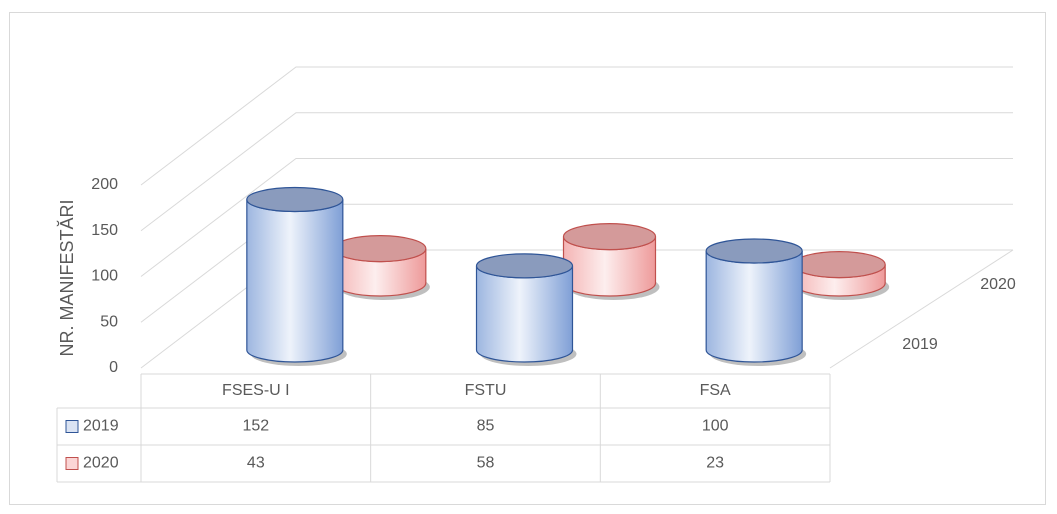  I want to click on depth-label: 2020, so click(998, 284).